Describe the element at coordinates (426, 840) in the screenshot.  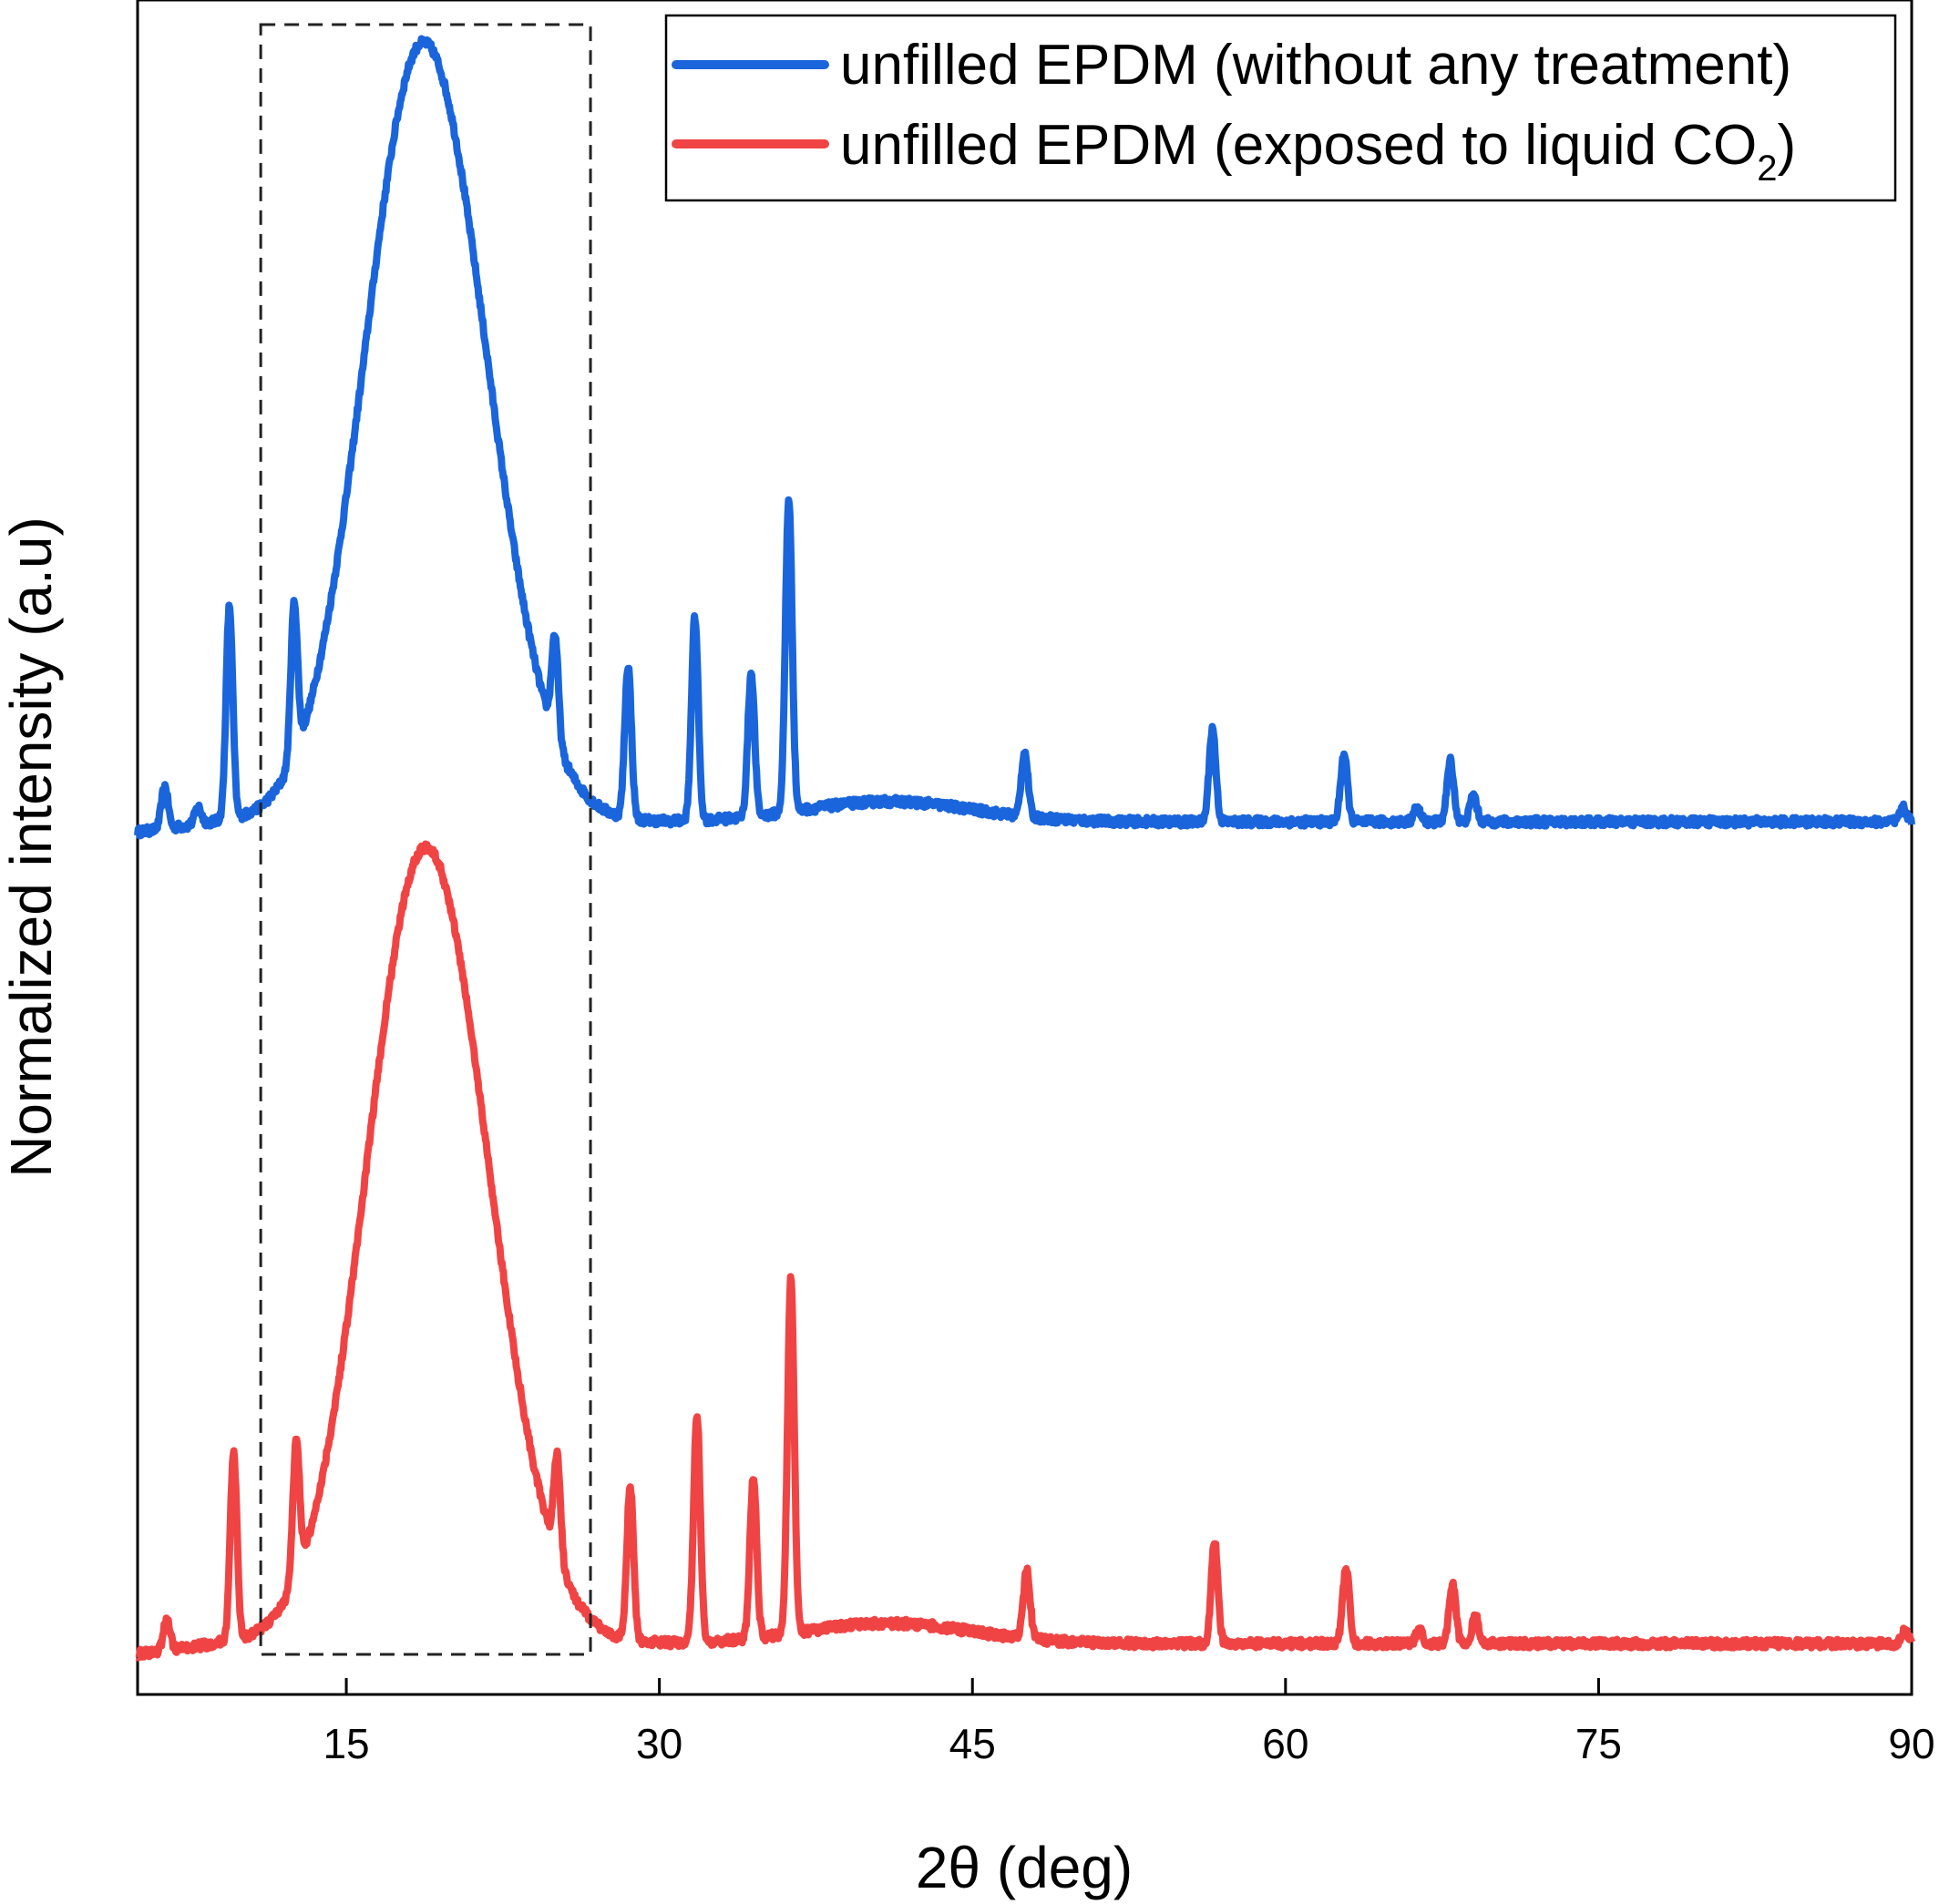
I see `dashed-highlight-box` at that location.